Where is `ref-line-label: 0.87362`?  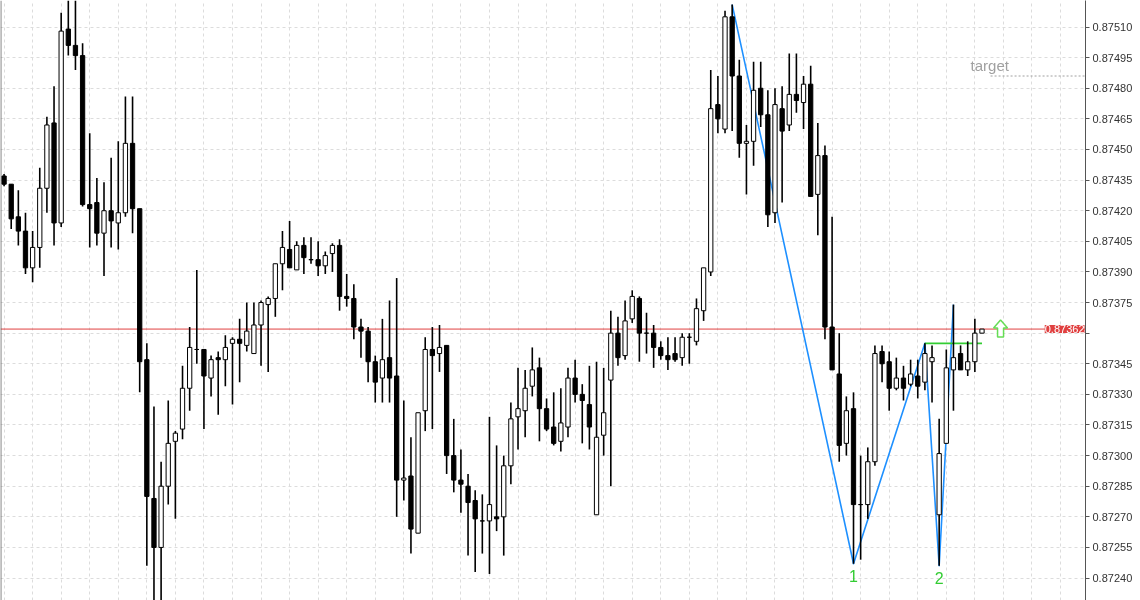 ref-line-label: 0.87362 is located at coordinates (1064, 329).